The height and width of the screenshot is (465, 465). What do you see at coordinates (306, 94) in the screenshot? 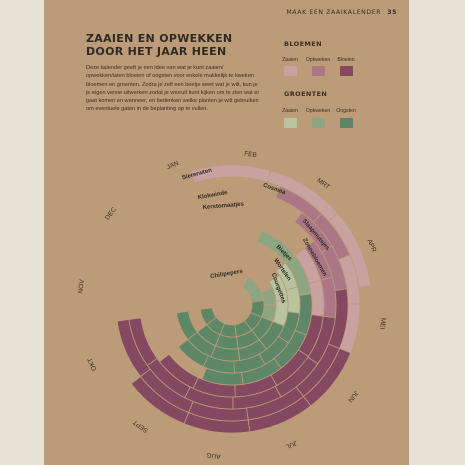
I see `legend-vegetables-title: GROENTEN` at bounding box center [306, 94].